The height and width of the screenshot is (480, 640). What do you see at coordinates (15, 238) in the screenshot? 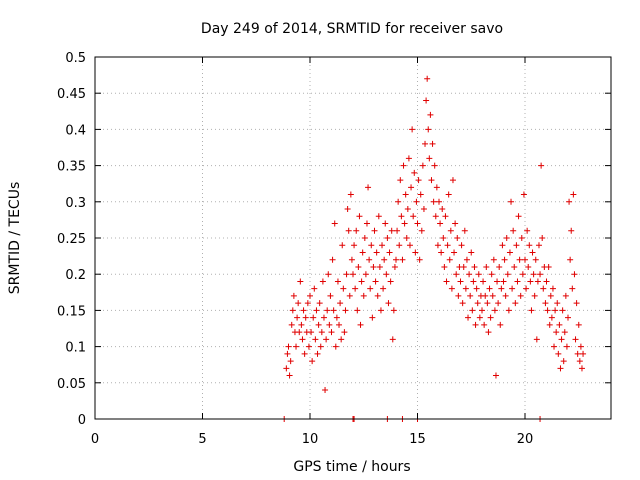
I see `y-axis-title: SRMTID / TECUs` at bounding box center [15, 238].